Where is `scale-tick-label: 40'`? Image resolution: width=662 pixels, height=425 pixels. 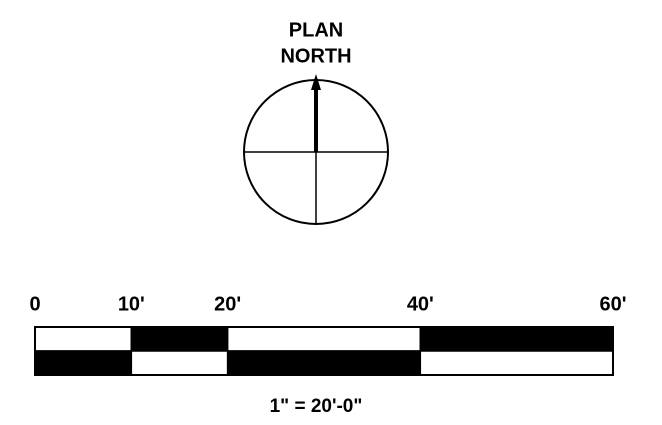
scale-tick-label: 40' is located at coordinates (420, 304).